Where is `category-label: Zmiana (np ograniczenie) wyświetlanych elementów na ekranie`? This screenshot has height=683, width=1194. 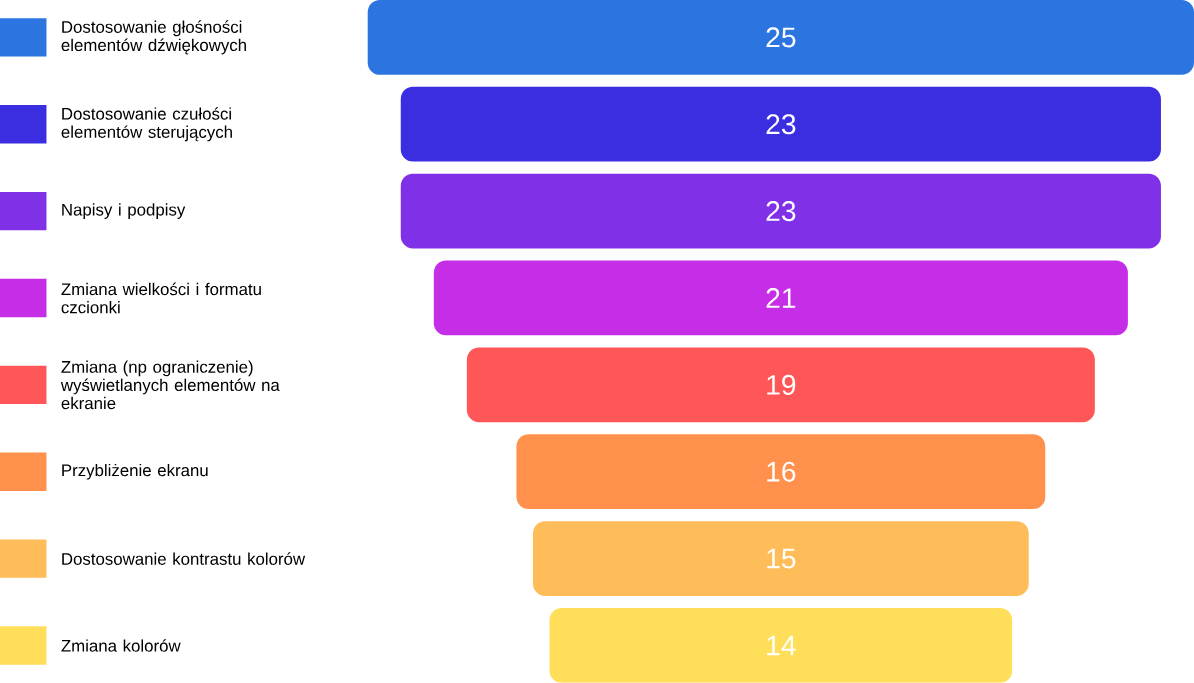
category-label: Zmiana (np ograniczenie) wyświetlanych elementów na ekranie is located at coordinates (170, 385).